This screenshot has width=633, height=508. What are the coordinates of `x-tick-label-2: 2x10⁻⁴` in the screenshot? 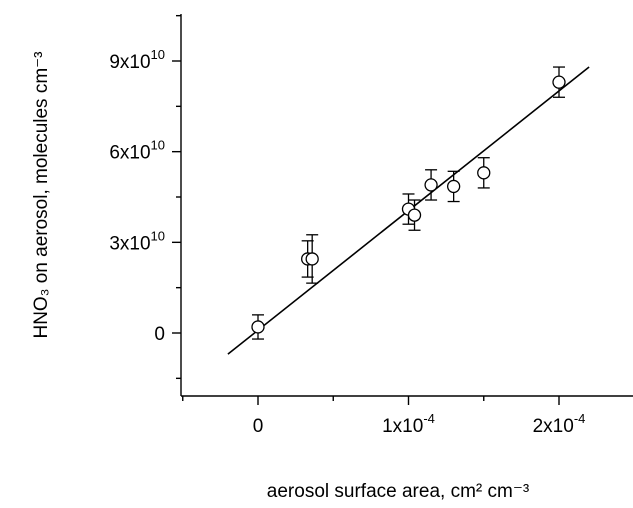 It's located at (559, 424).